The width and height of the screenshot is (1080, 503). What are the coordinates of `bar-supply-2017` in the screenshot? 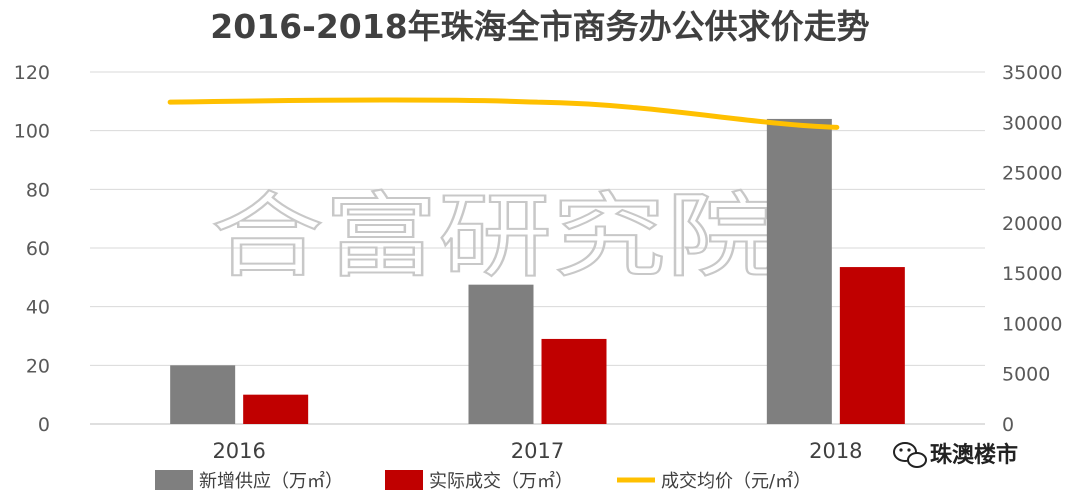 It's located at (501, 354).